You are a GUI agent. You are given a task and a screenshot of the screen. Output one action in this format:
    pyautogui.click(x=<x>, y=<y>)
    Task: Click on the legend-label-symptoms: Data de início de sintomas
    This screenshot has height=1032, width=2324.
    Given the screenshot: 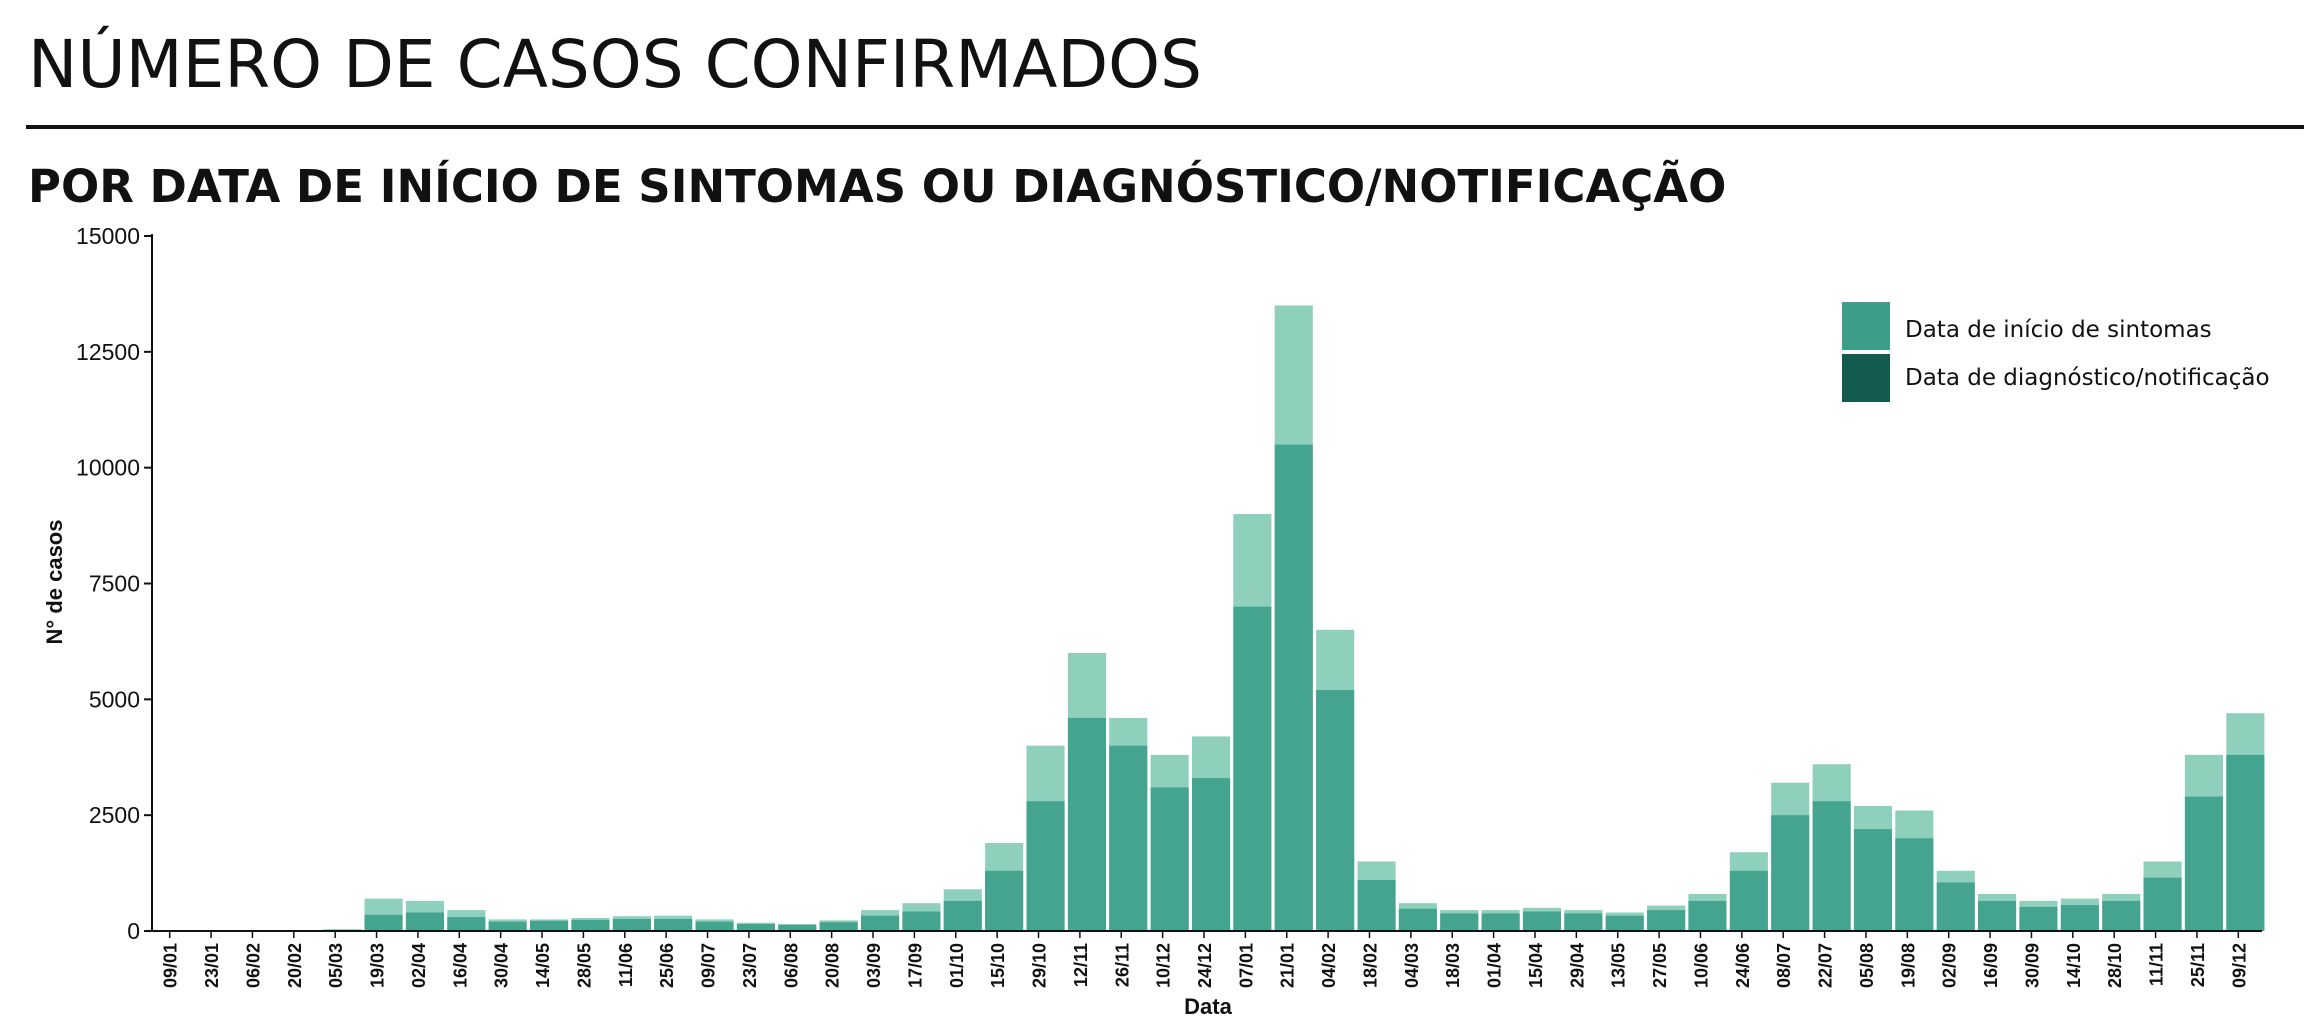 What is the action you would take?
    pyautogui.click(x=2058, y=330)
    